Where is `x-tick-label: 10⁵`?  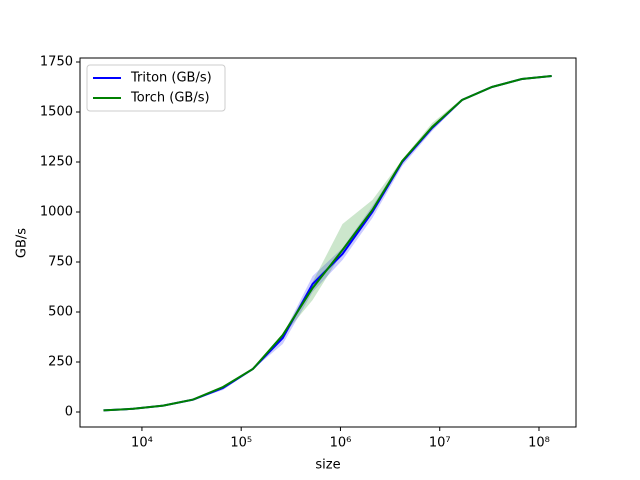 x-tick-label: 10⁵ is located at coordinates (241, 443).